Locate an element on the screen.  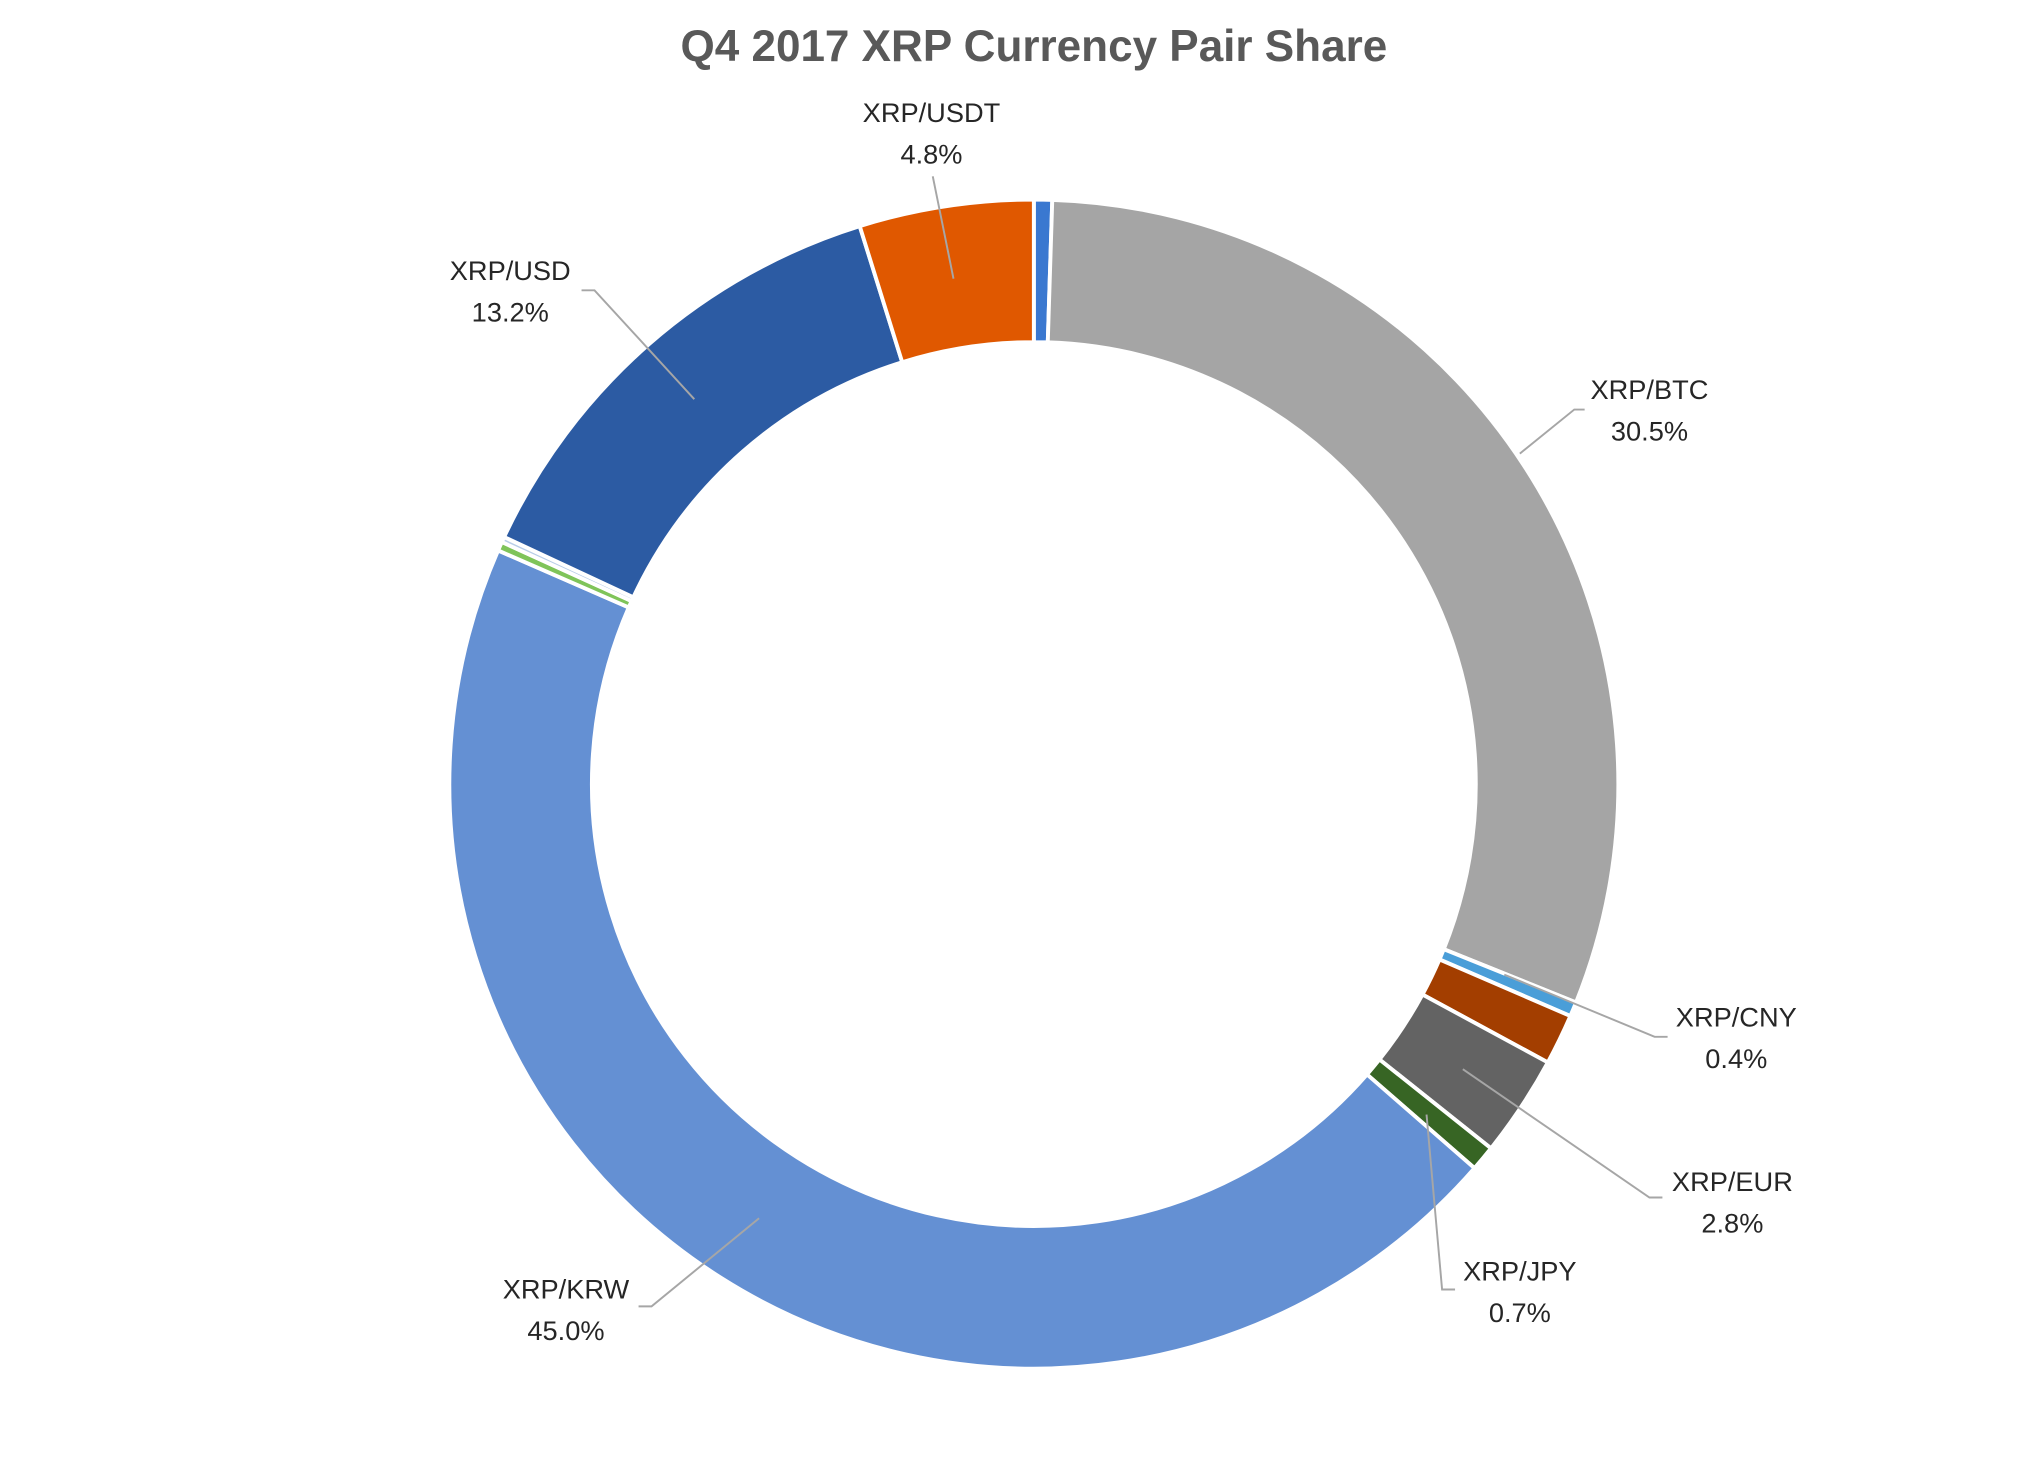
slice-xrp-usdt is located at coordinates (946, 281).